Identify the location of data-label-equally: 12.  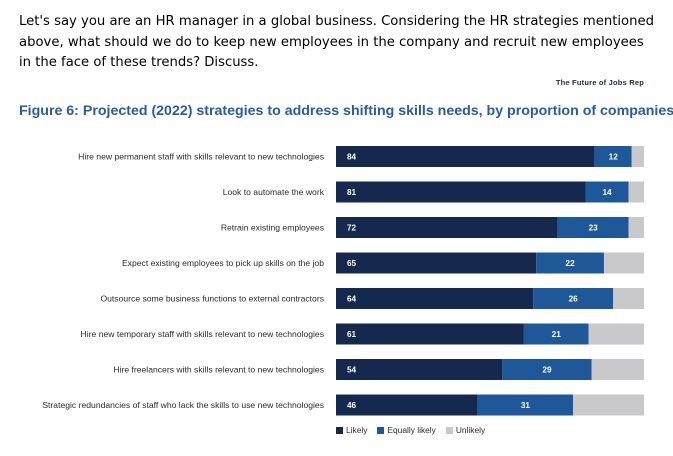
(614, 157).